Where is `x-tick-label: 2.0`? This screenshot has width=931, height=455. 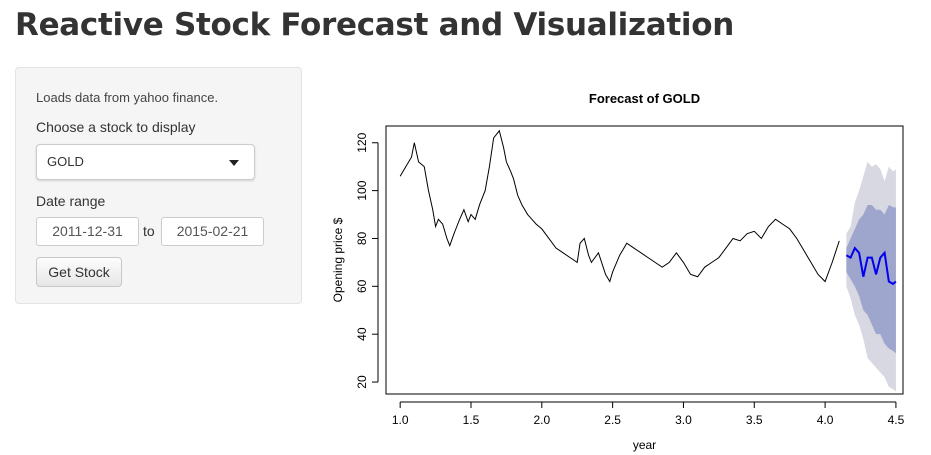
x-tick-label: 2.0 is located at coordinates (541, 420).